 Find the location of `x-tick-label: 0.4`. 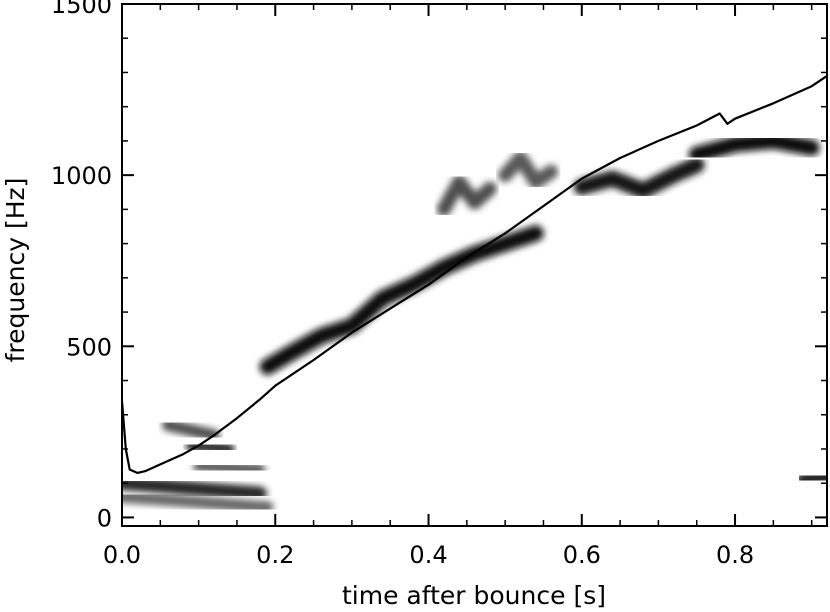

x-tick-label: 0.4 is located at coordinates (428, 555).